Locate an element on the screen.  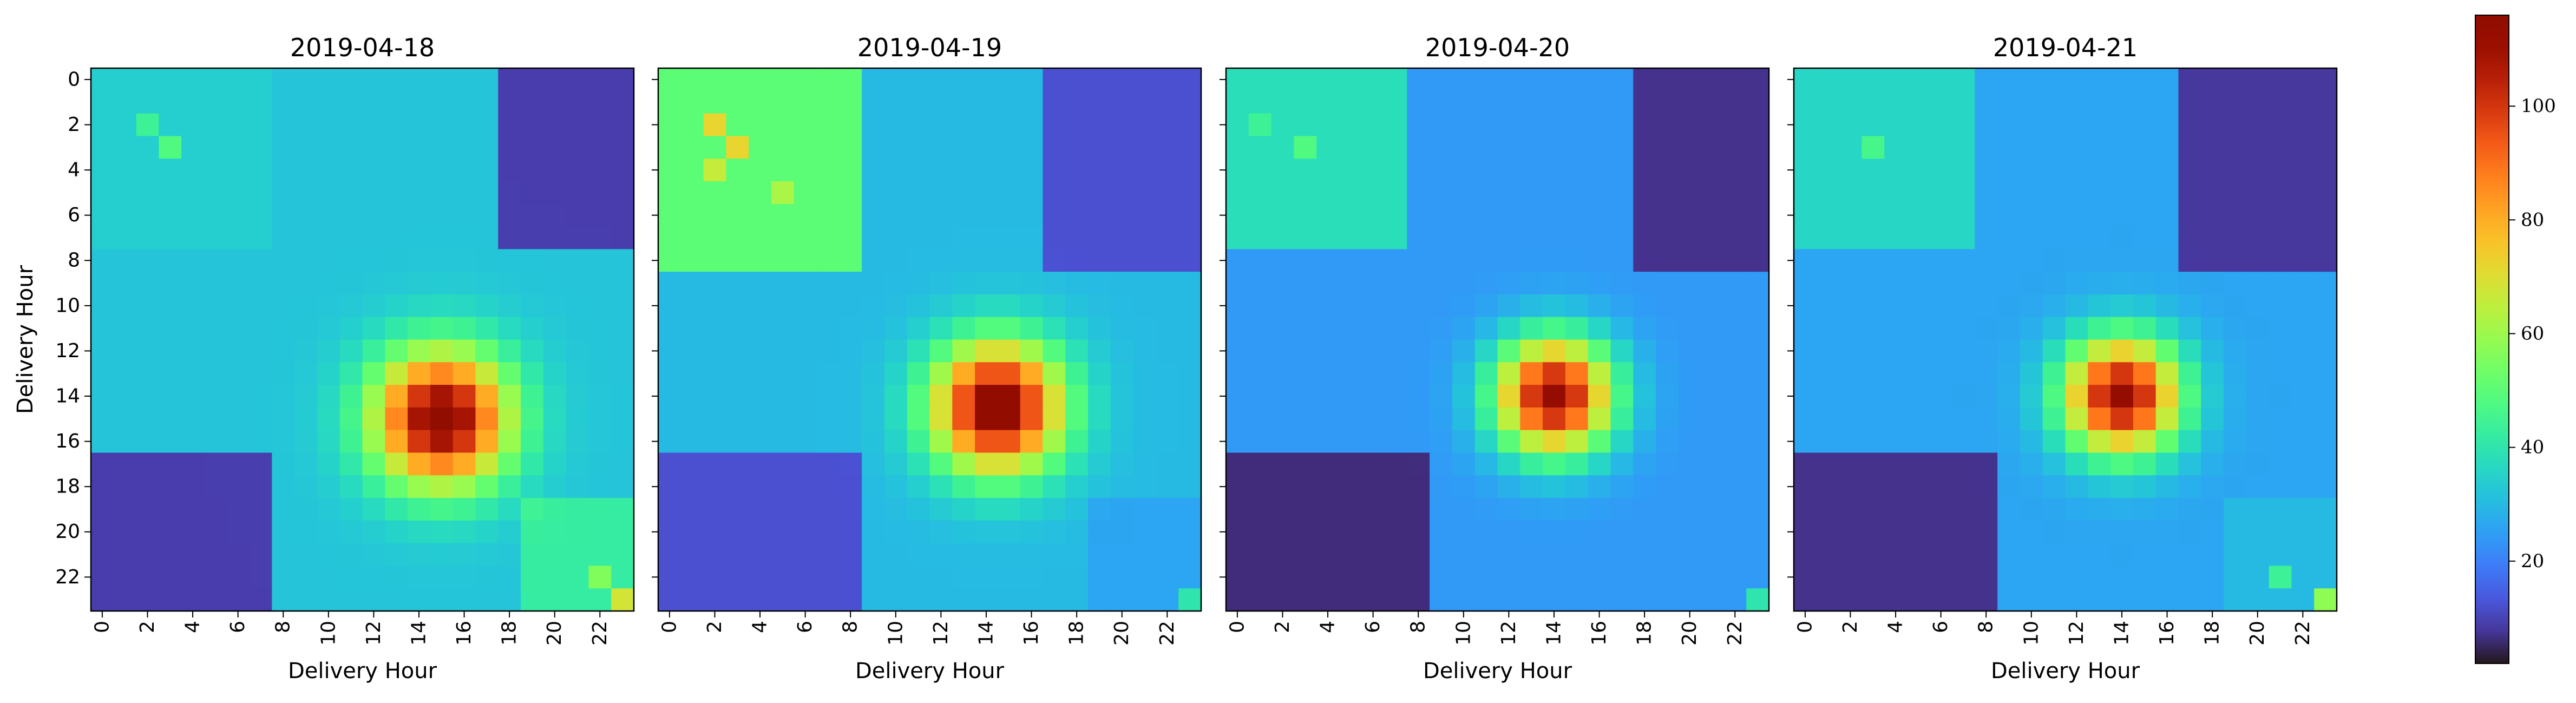
x-tick-label: 12 is located at coordinates (2077, 633).